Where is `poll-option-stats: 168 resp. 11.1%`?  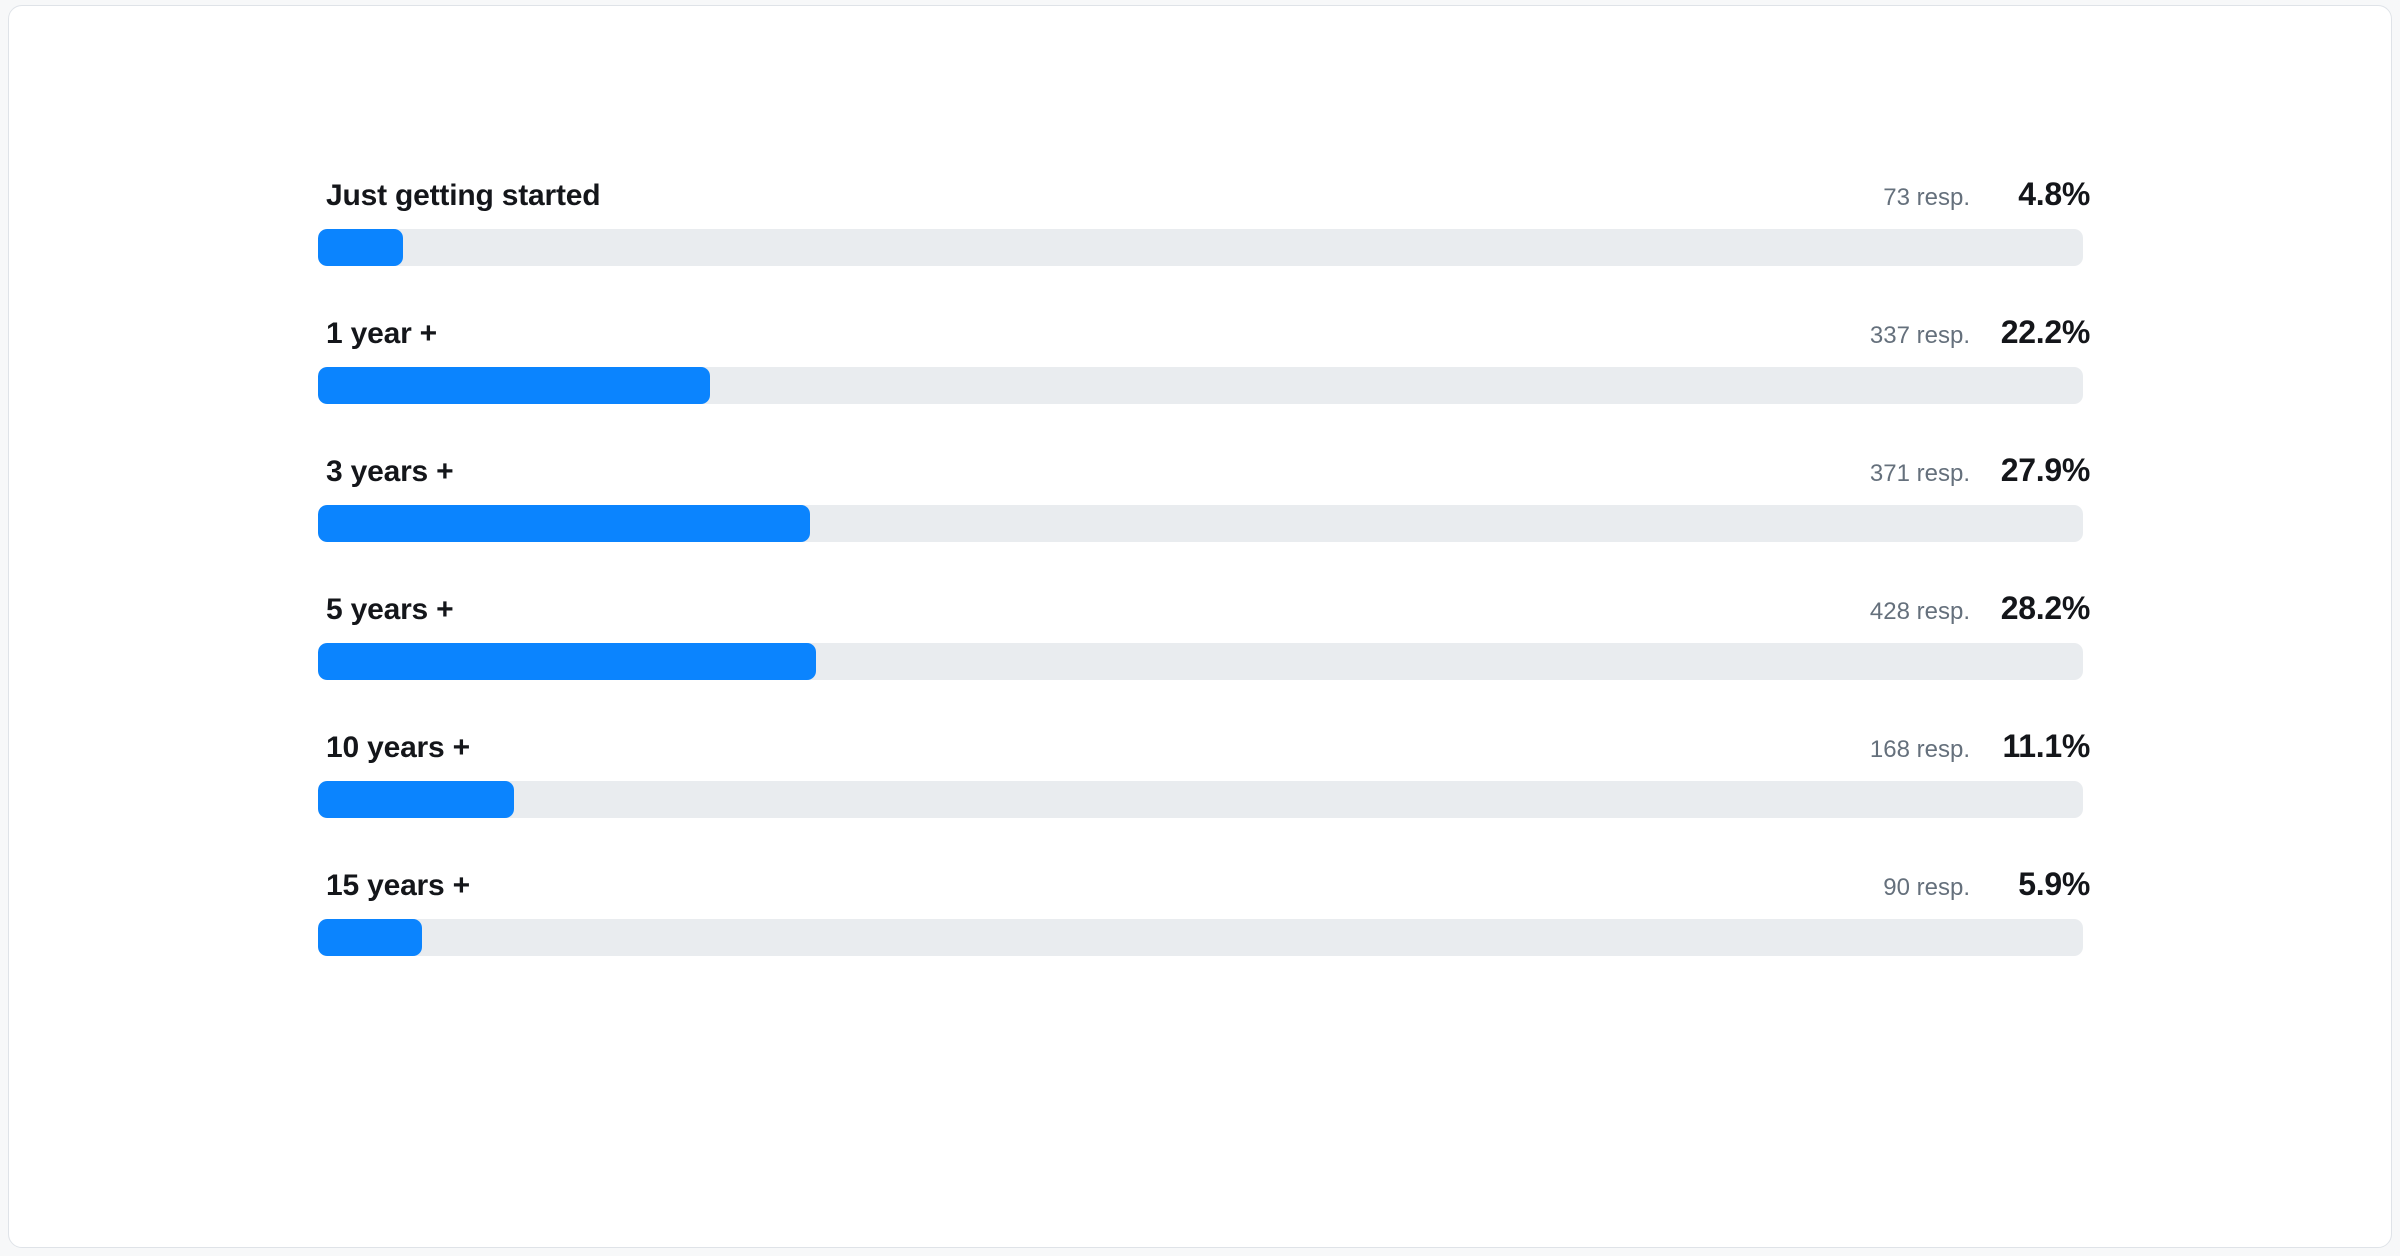 poll-option-stats: 168 resp. 11.1% is located at coordinates (1980, 748).